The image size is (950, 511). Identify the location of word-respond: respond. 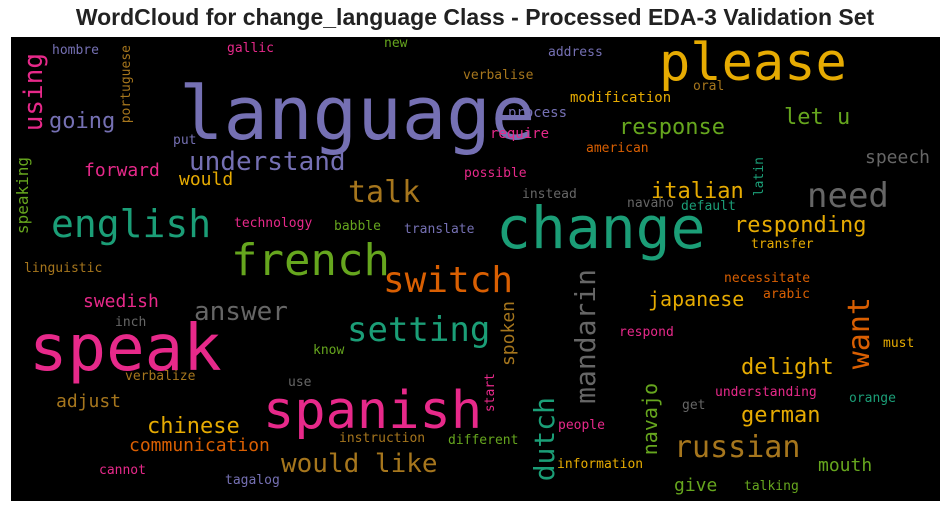
(646, 332).